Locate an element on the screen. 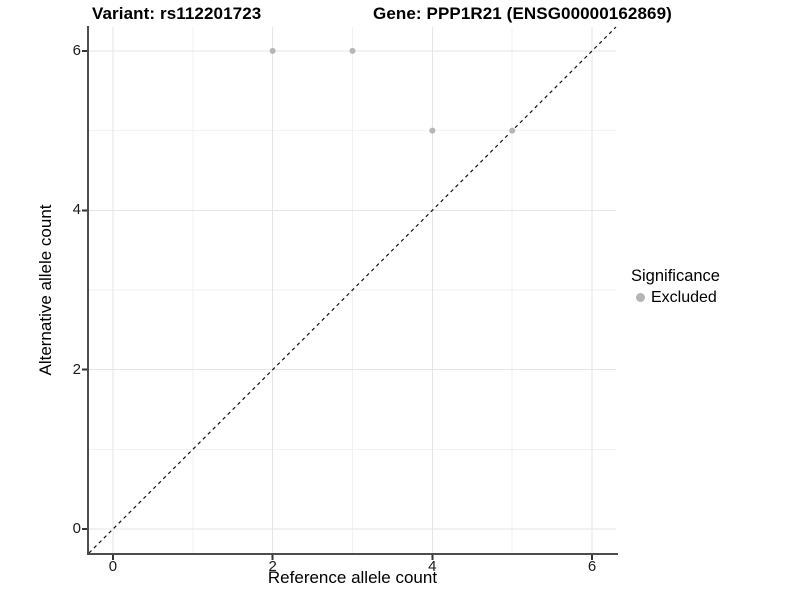 The width and height of the screenshot is (800, 600). y-tick-label: 4 is located at coordinates (76, 210).